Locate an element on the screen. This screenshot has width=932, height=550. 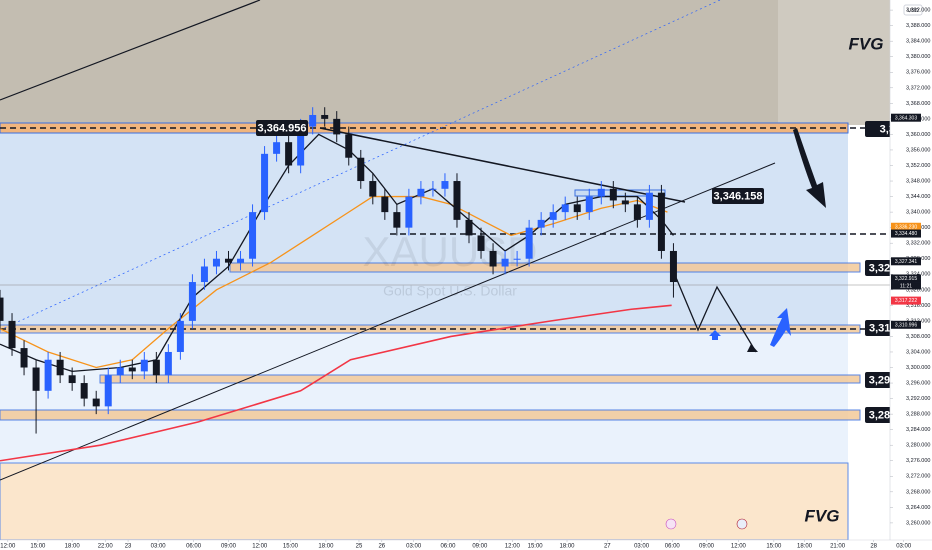
currency-box is located at coordinates (913, 10).